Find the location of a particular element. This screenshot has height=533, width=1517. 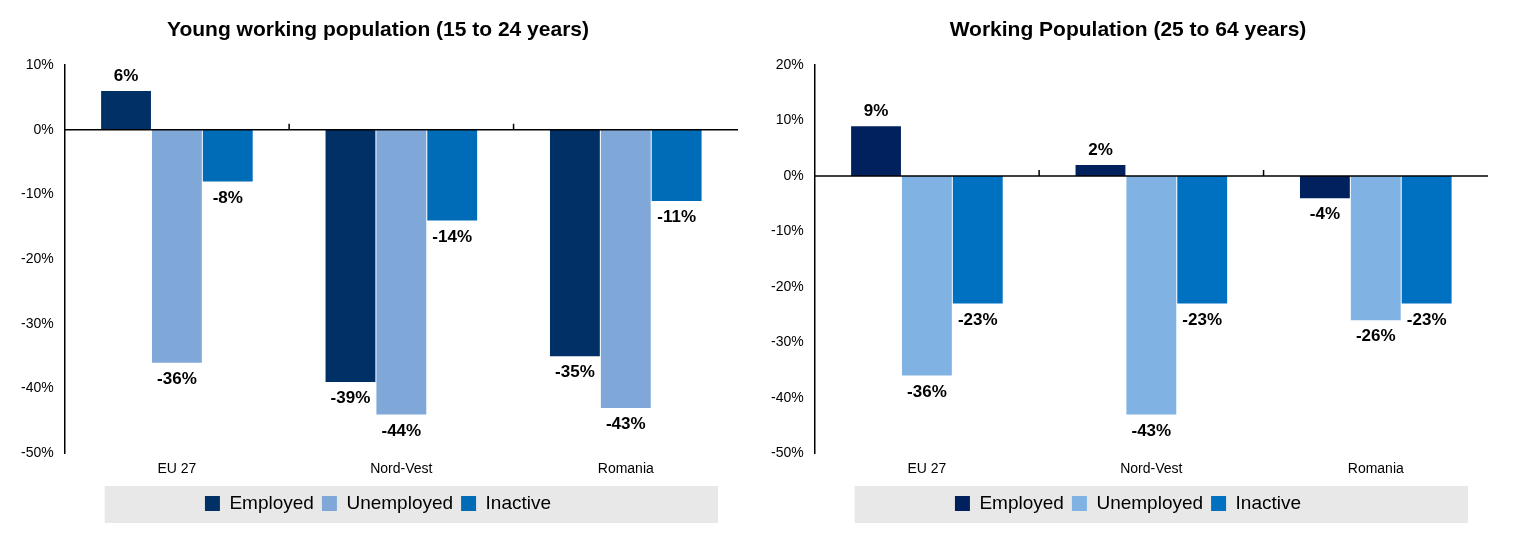

data-label: -14% is located at coordinates (452, 236).